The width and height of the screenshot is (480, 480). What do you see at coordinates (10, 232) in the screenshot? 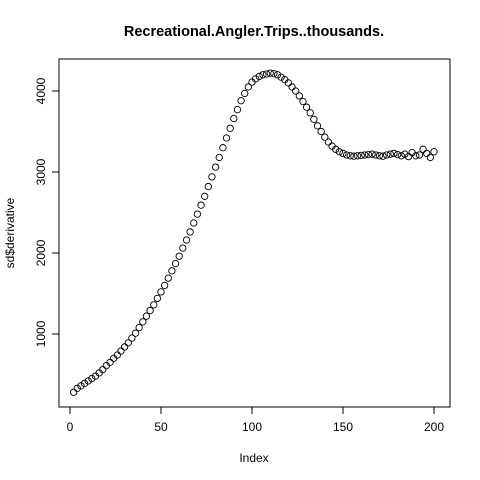
I see `y-axis-label: sd$derivative` at bounding box center [10, 232].